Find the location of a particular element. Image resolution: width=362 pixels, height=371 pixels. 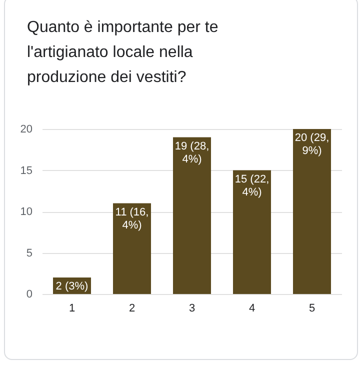

x-tick-label: 5 is located at coordinates (312, 308).